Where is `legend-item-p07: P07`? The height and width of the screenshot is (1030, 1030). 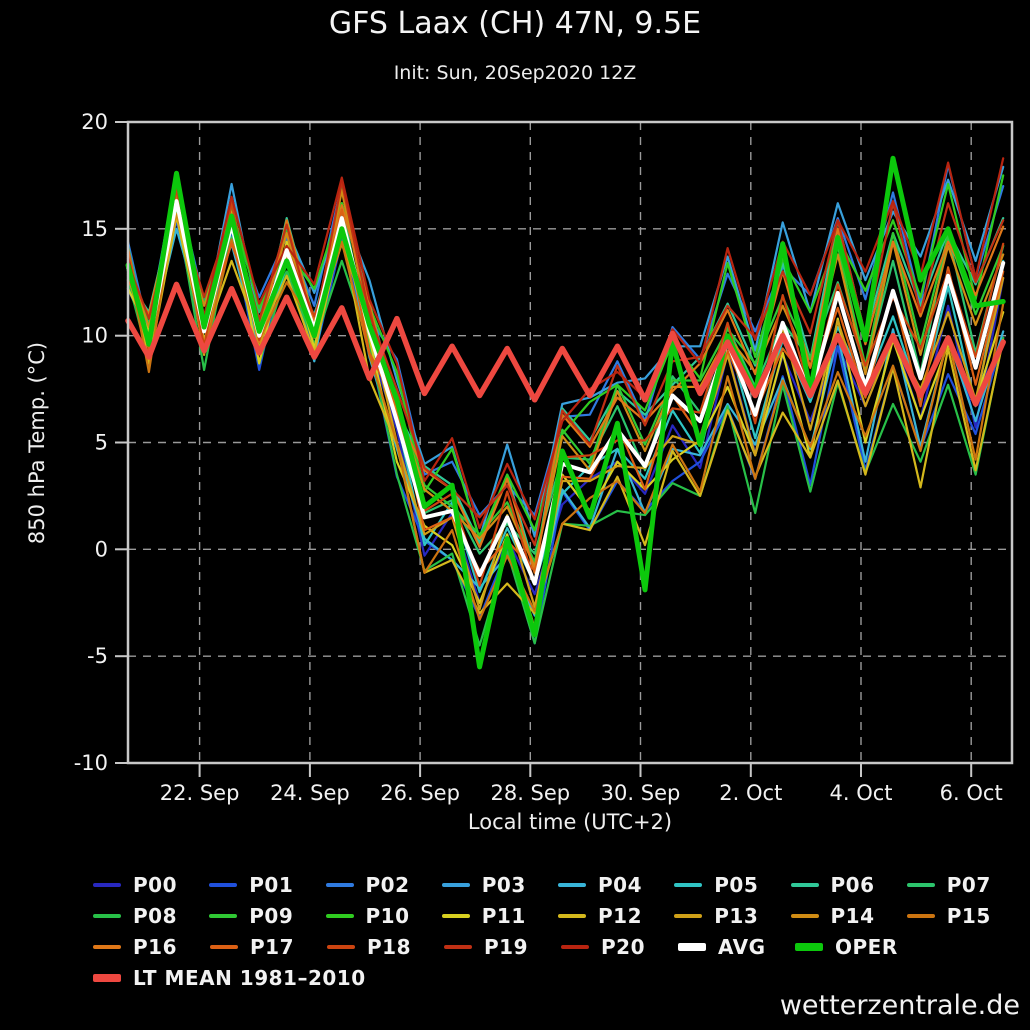 legend-item-p07: P07 is located at coordinates (964, 885).